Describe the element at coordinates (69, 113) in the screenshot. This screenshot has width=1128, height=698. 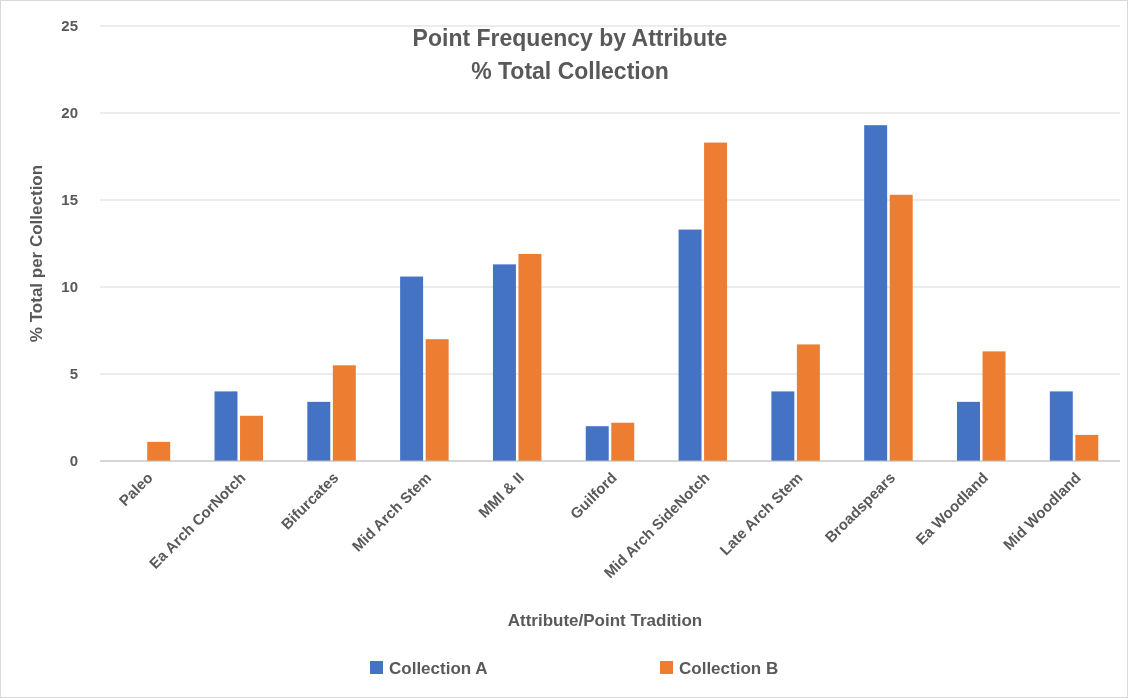
I see `y-tick-label: 20` at that location.